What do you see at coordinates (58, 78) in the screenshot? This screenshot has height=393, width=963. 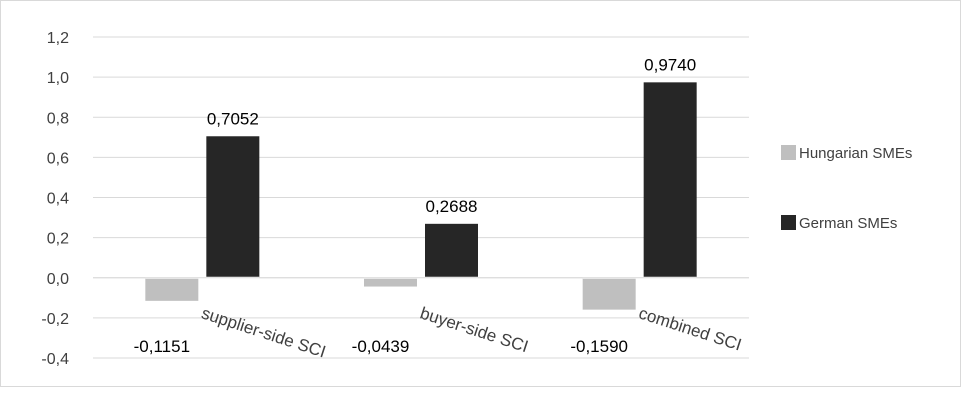 I see `y-tick-label: 1,0` at bounding box center [58, 78].